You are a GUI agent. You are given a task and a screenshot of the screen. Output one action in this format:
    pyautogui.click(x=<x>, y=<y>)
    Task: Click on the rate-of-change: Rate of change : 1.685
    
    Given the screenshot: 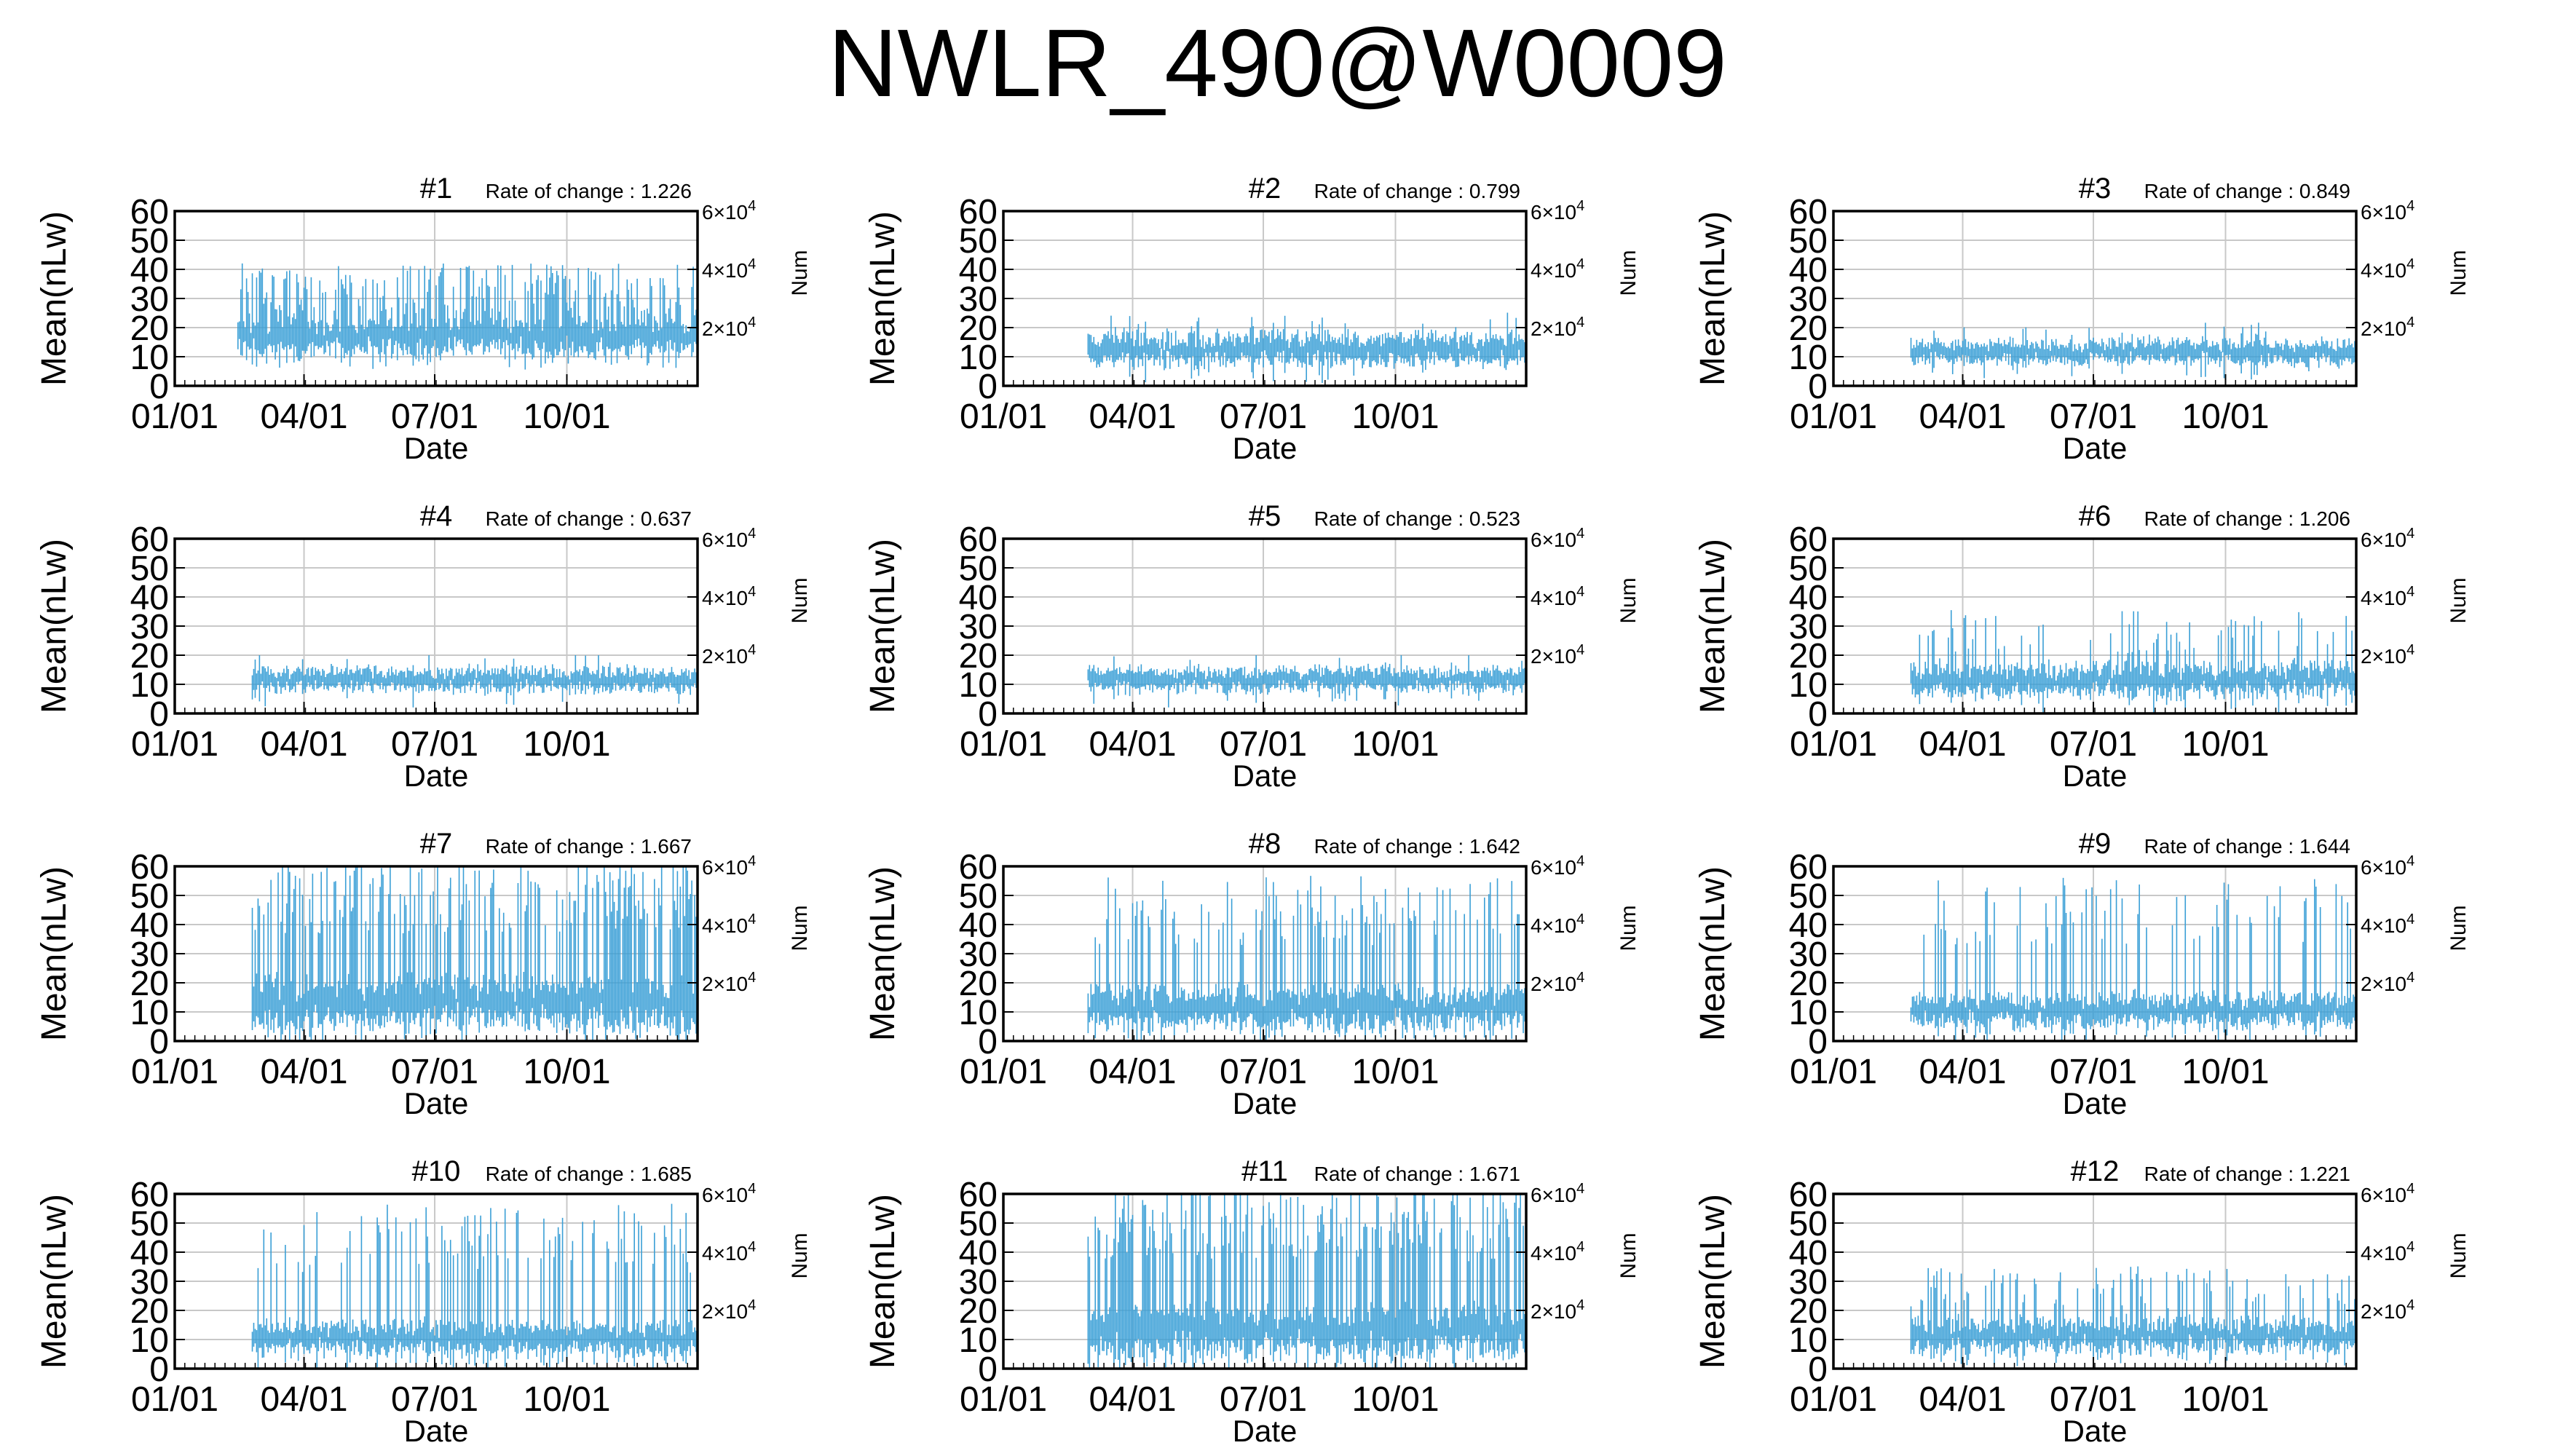 What is the action you would take?
    pyautogui.click(x=589, y=1174)
    